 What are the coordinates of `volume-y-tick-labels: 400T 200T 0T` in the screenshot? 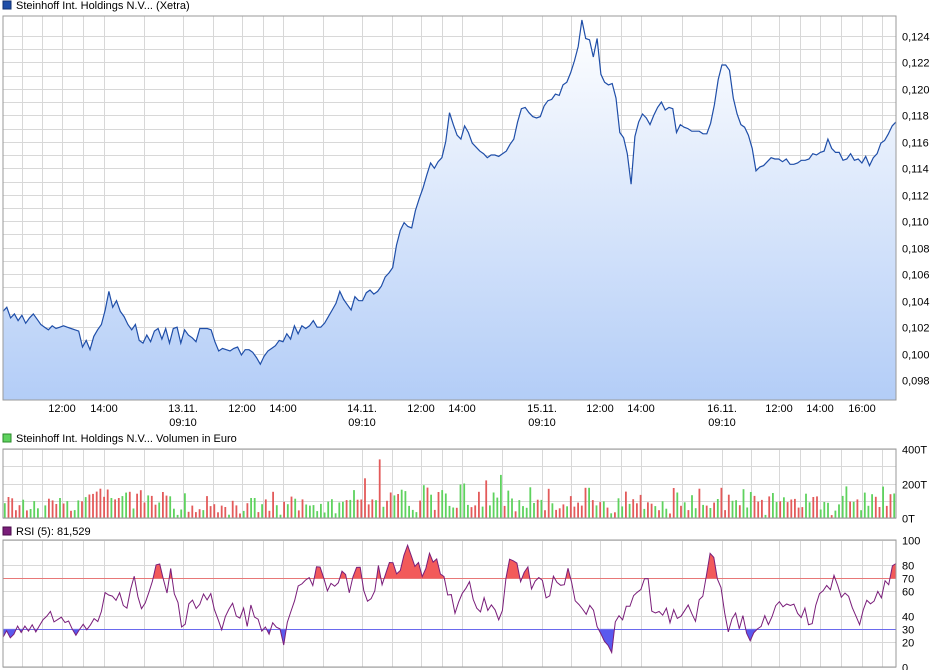 It's located at (914, 485).